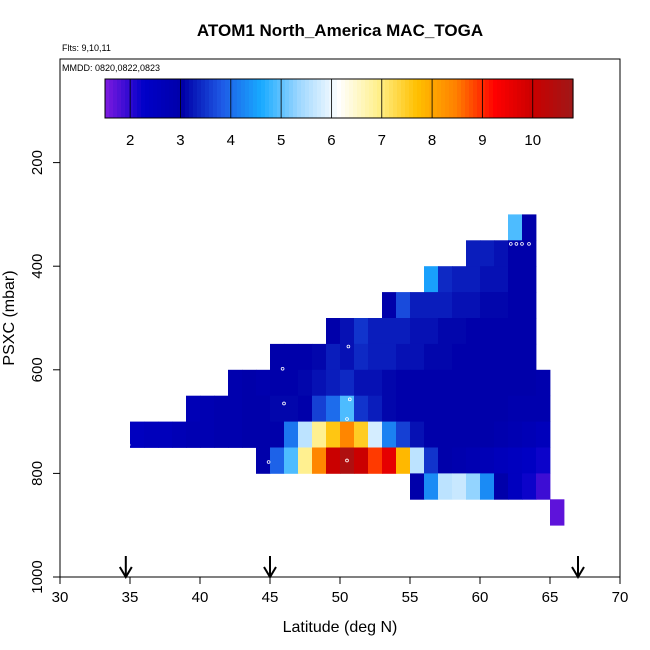  What do you see at coordinates (86, 48) in the screenshot?
I see `flights-label: Flts: 9,10,11` at bounding box center [86, 48].